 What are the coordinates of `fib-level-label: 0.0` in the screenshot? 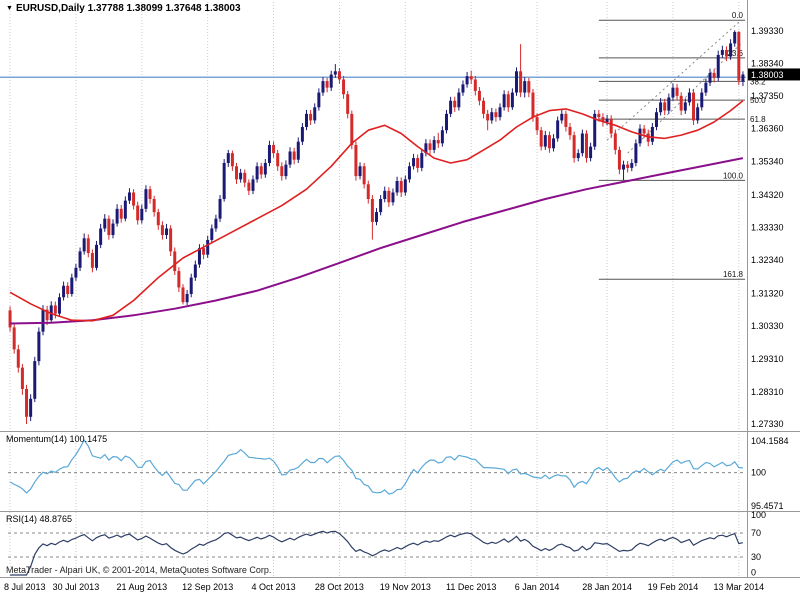 It's located at (738, 15).